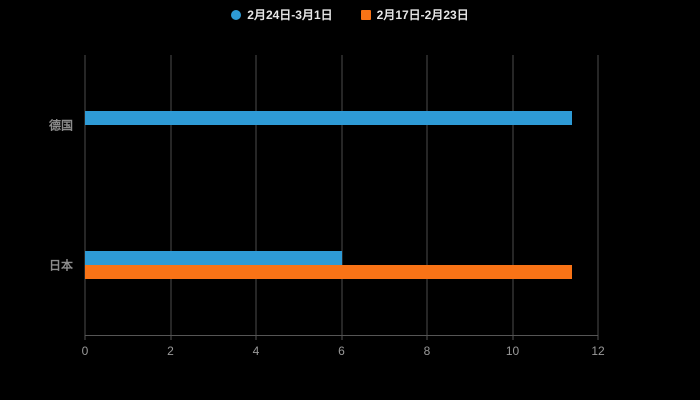 This screenshot has height=400, width=700. Describe the element at coordinates (427, 351) in the screenshot. I see `x-axis-tick-label: 8` at that location.